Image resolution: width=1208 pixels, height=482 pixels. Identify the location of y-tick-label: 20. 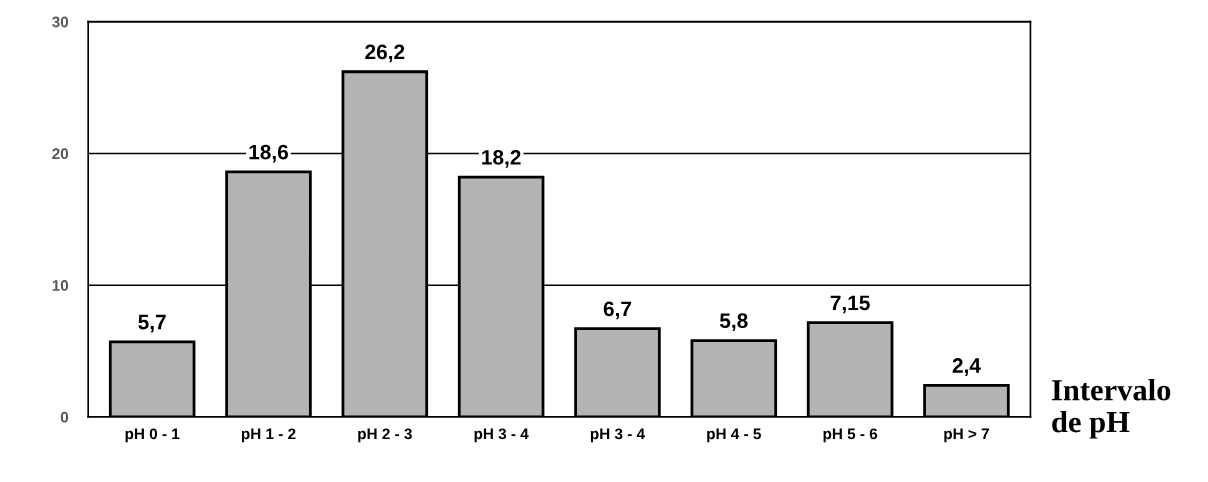
(60, 154).